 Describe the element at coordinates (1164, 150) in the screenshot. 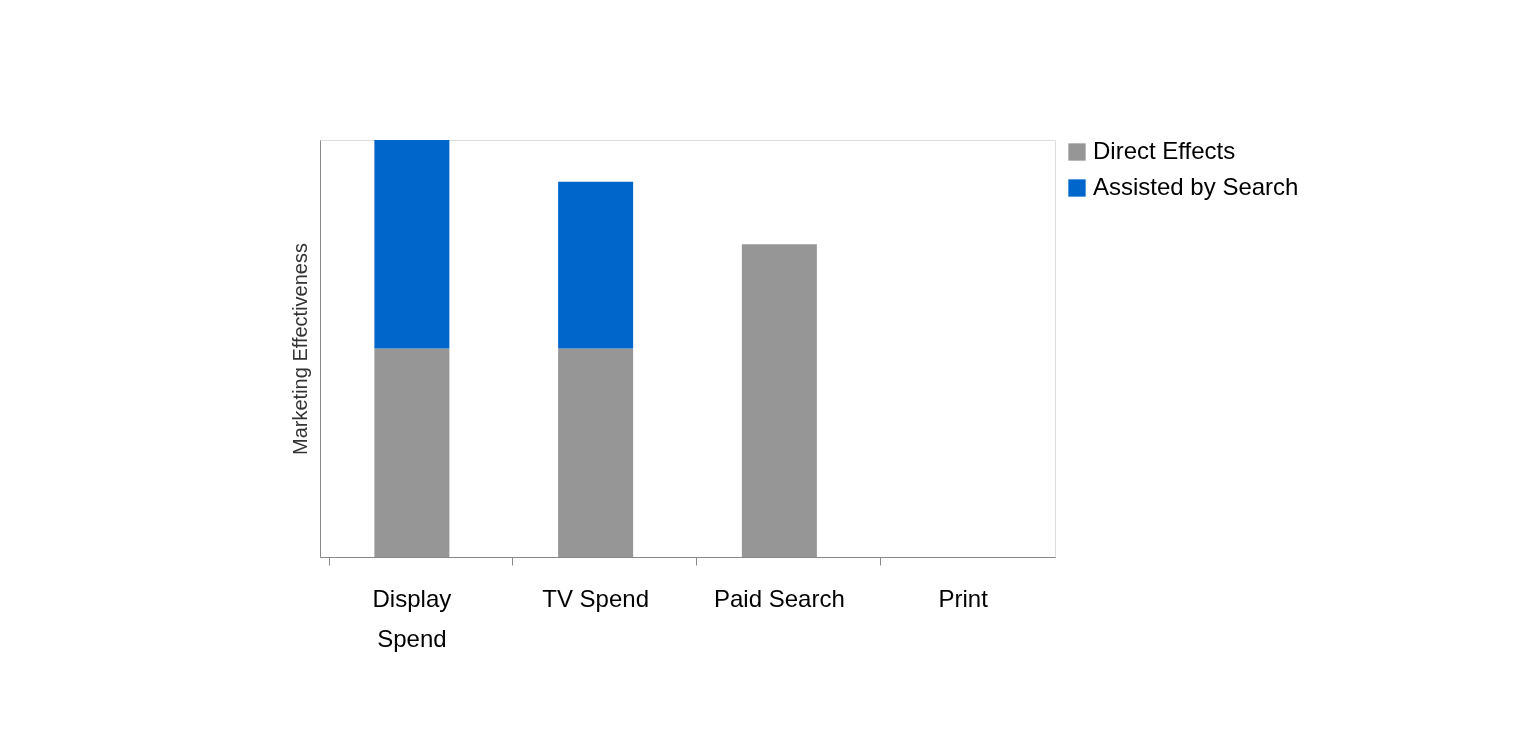

I see `legend-label: Direct Effects` at that location.